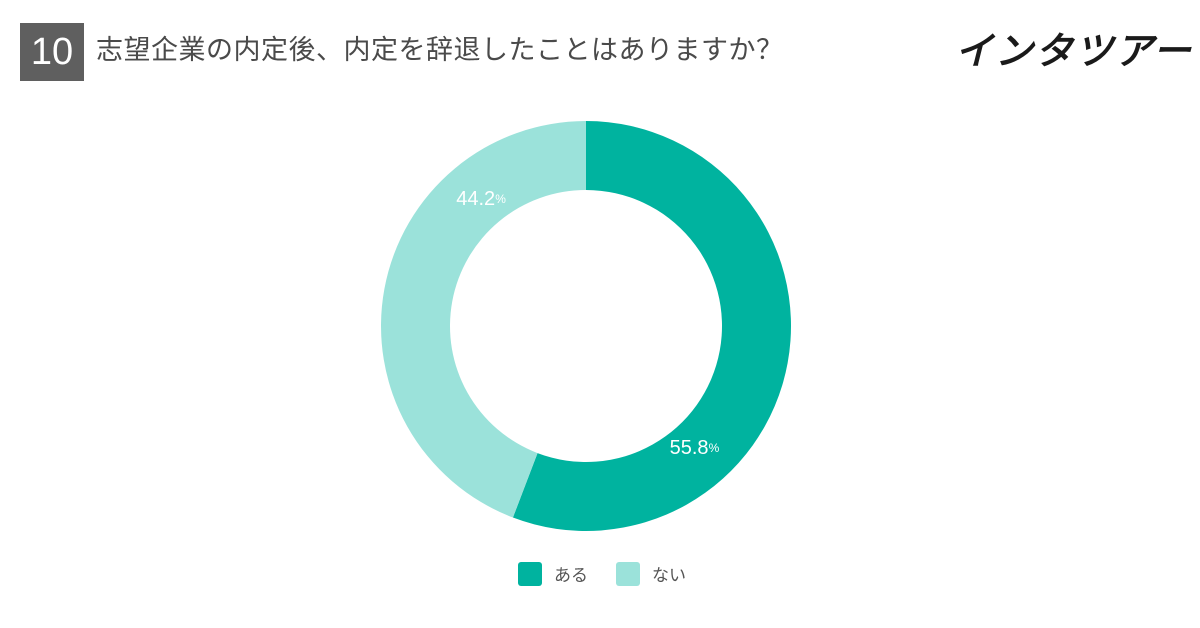 The image size is (1200, 628). Describe the element at coordinates (530, 573) in the screenshot. I see `legend-swatch-aru` at that location.